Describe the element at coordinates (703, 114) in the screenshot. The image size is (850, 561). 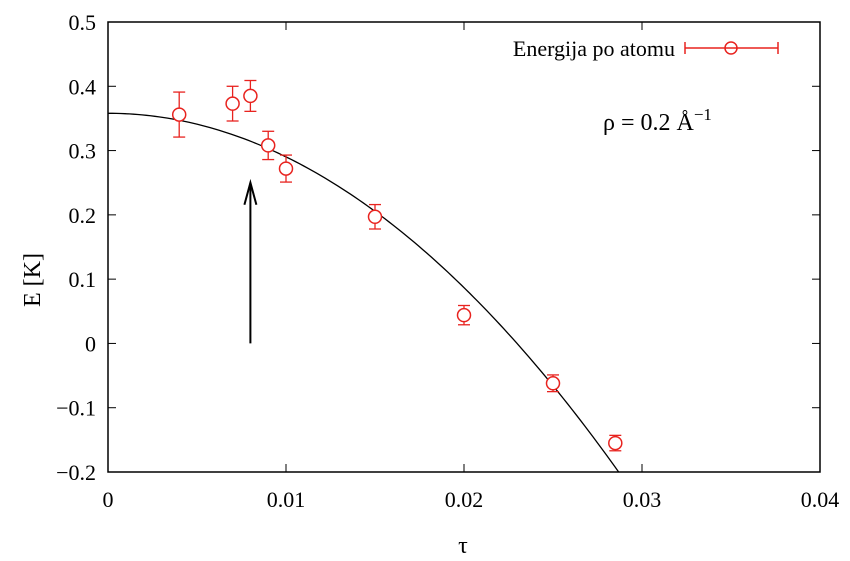
I see `density-annotation-exponent: −1` at that location.